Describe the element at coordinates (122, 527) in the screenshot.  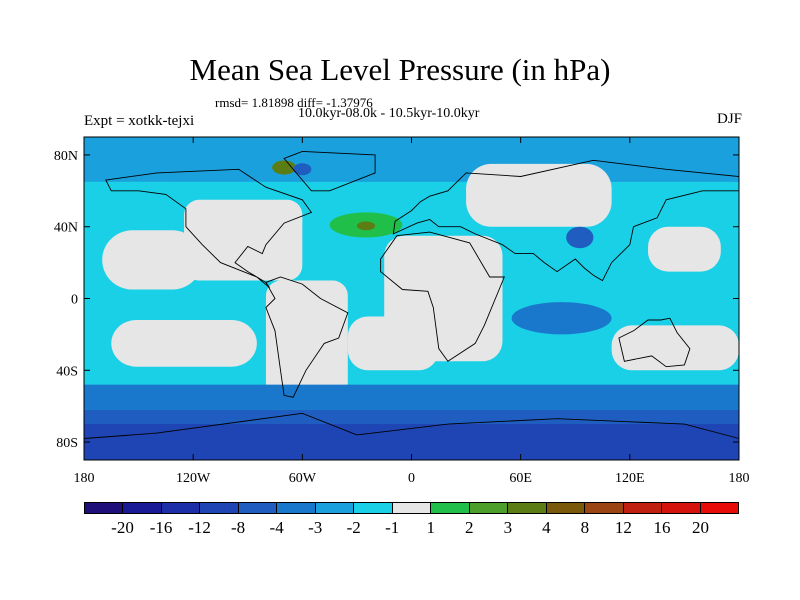
I see `colorbar-label: -20` at that location.